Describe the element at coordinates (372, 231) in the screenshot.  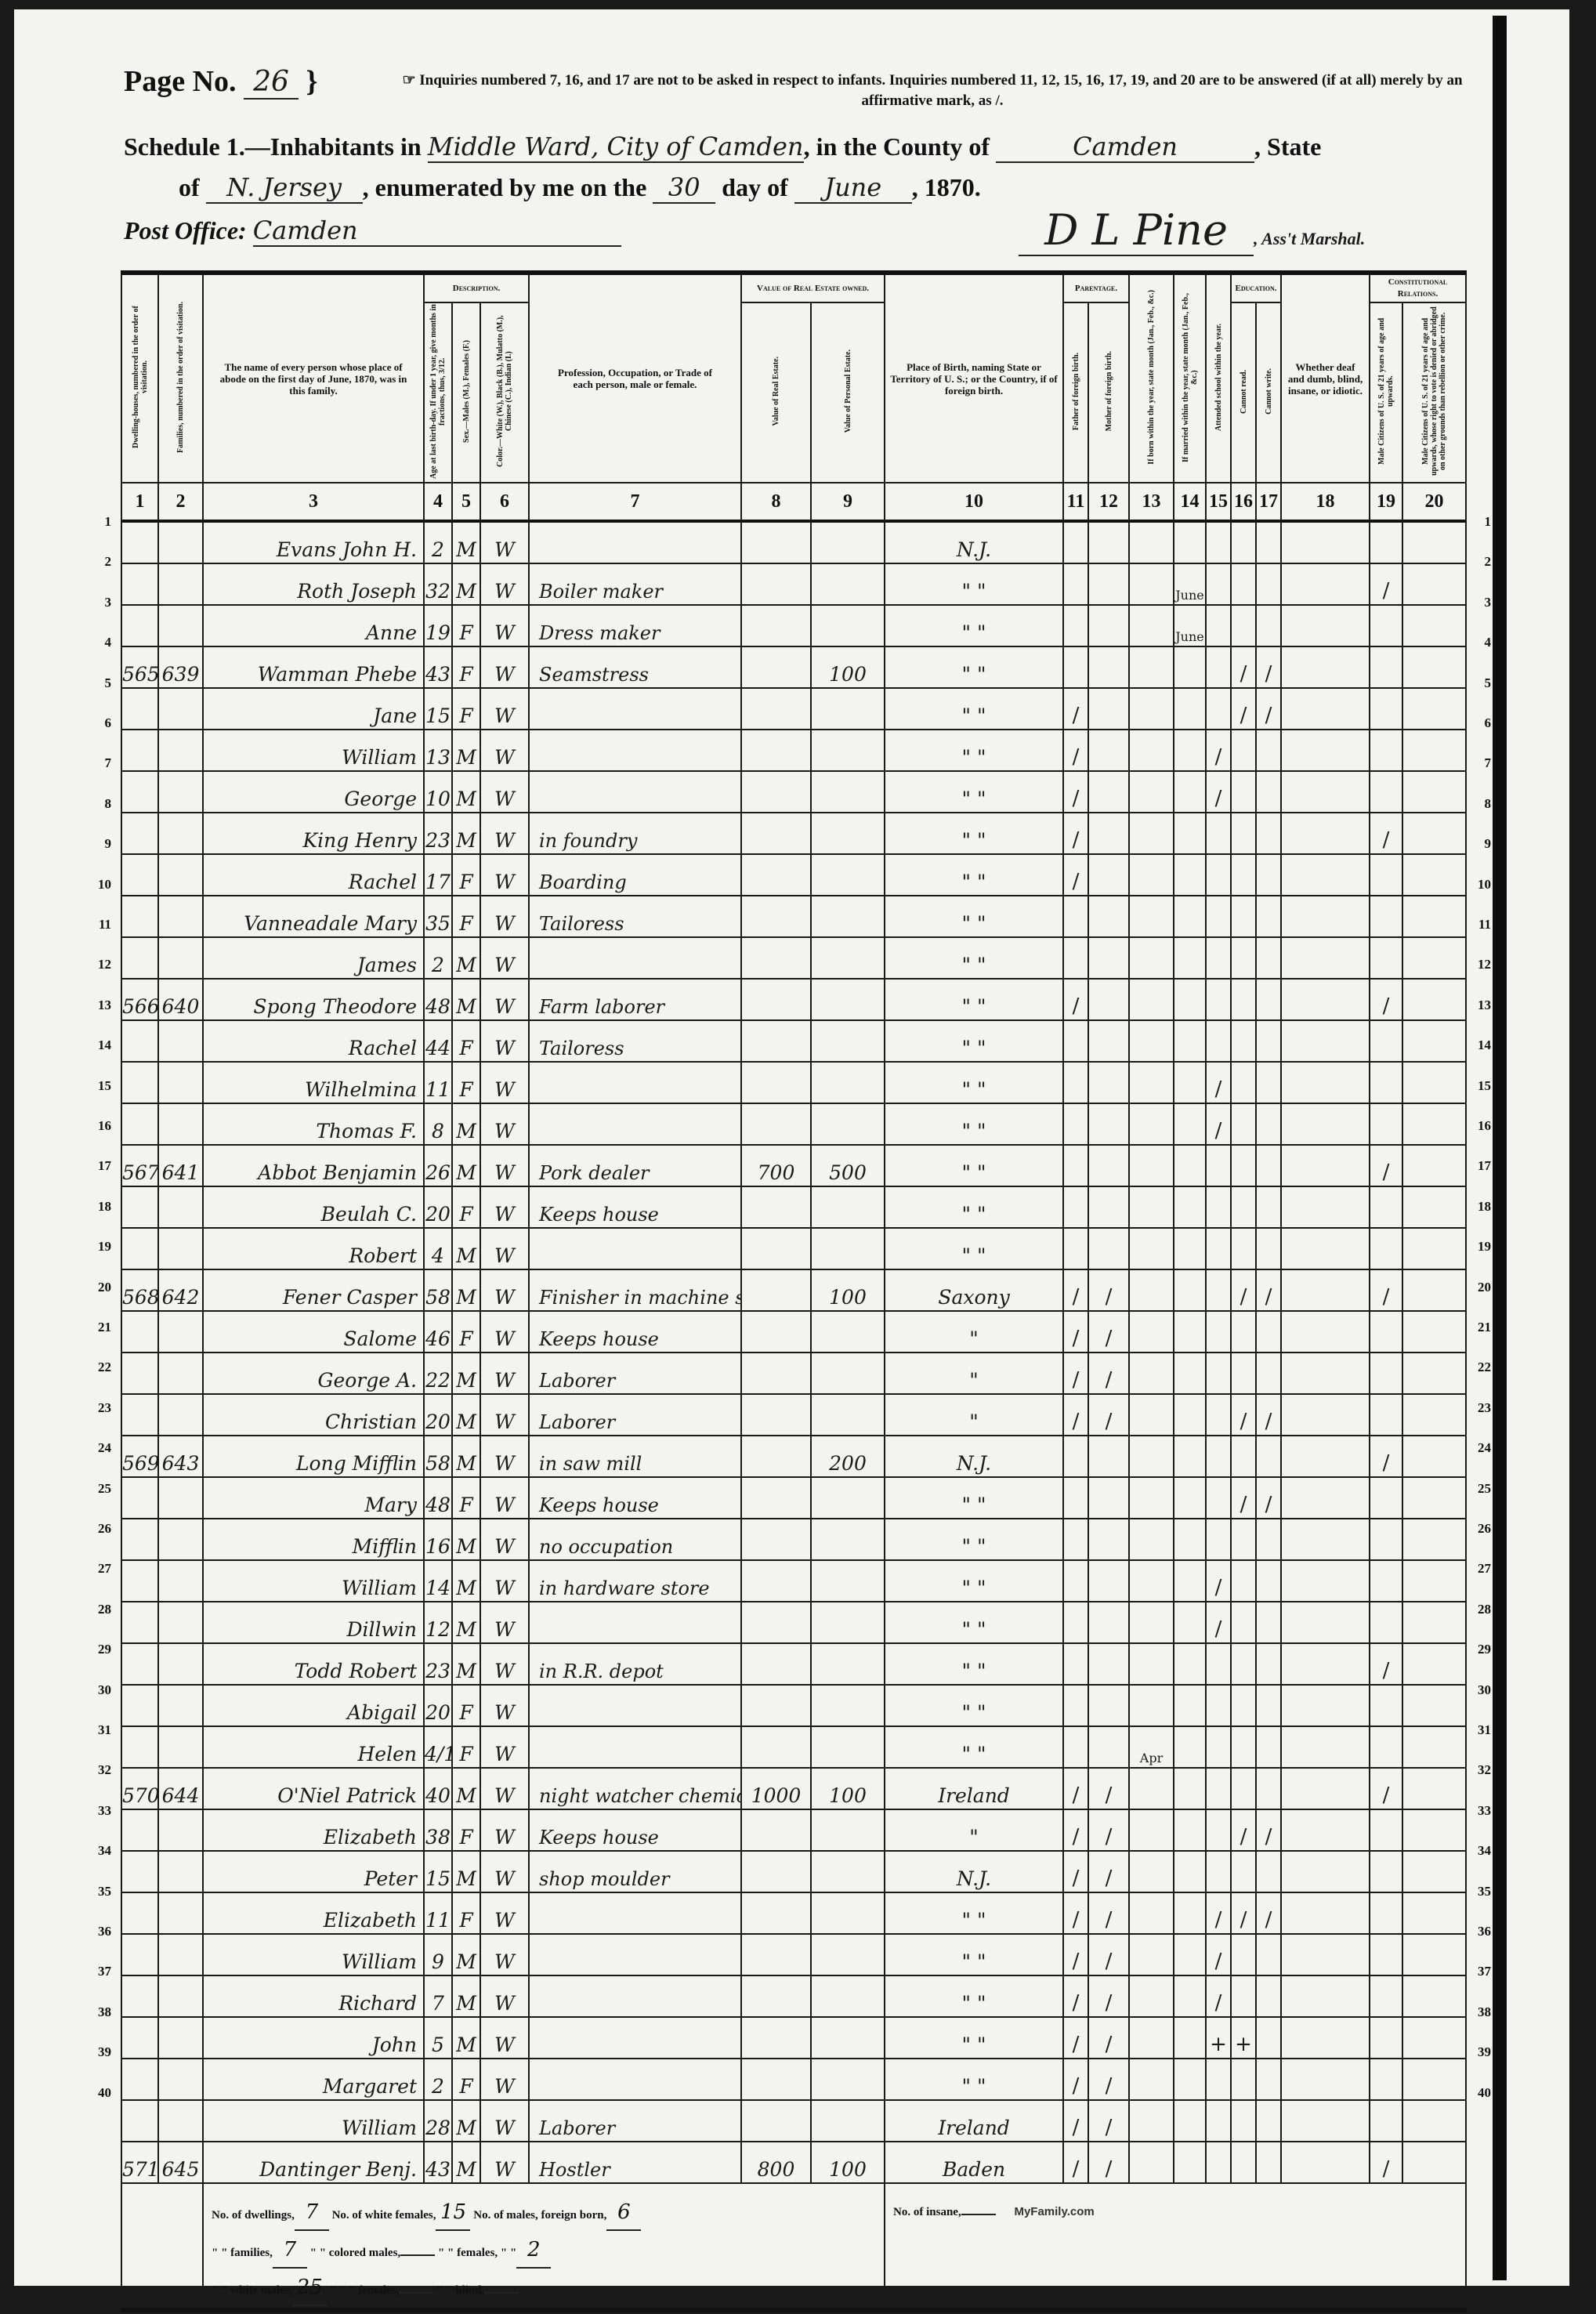
I see `post-office-line: Post Office: Camden` at that location.